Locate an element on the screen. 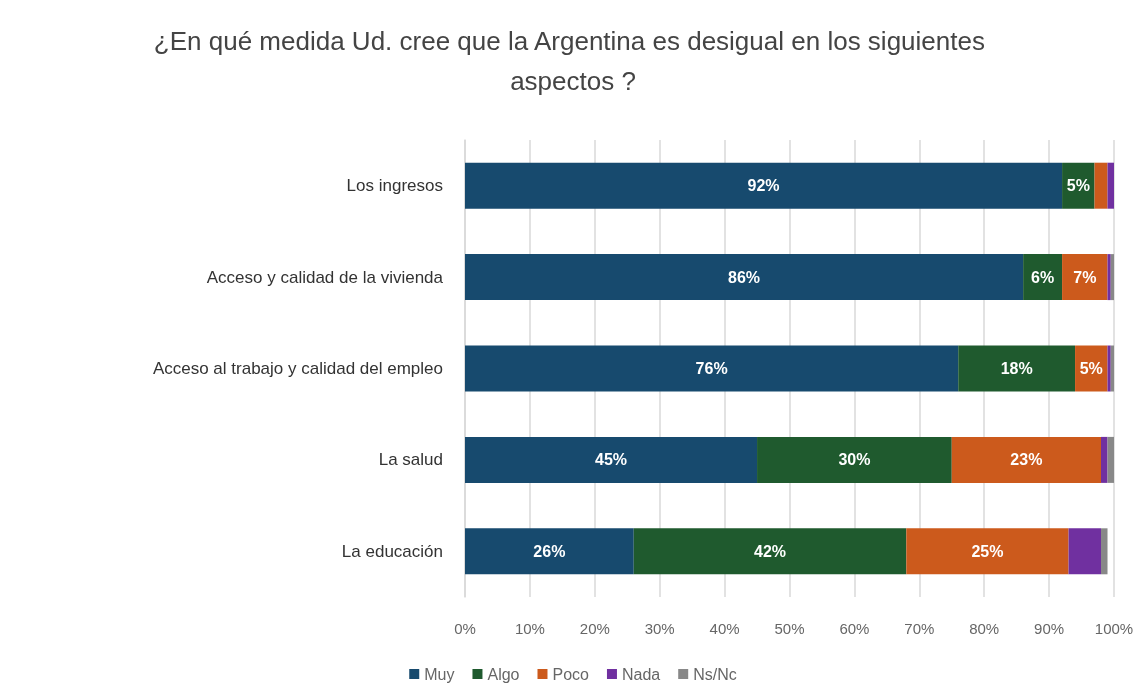 The height and width of the screenshot is (687, 1146). x-tick-label: 80% is located at coordinates (984, 628).